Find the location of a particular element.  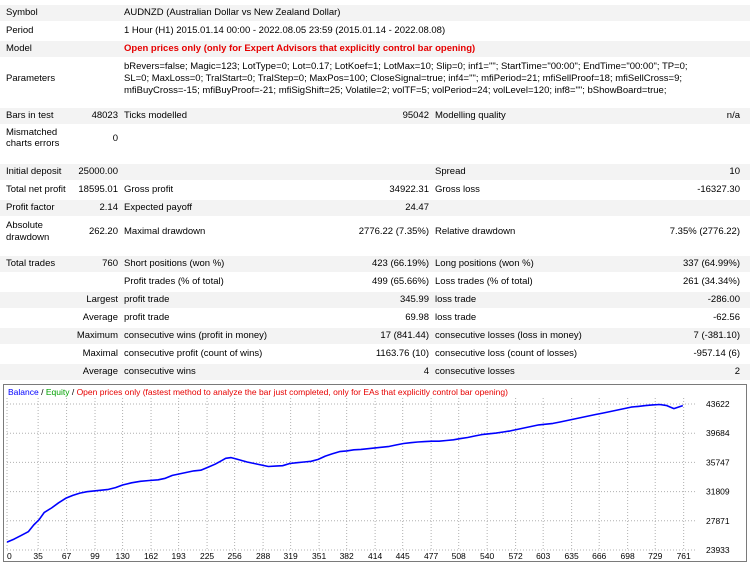

x-tick-label: 35 is located at coordinates (38, 556).